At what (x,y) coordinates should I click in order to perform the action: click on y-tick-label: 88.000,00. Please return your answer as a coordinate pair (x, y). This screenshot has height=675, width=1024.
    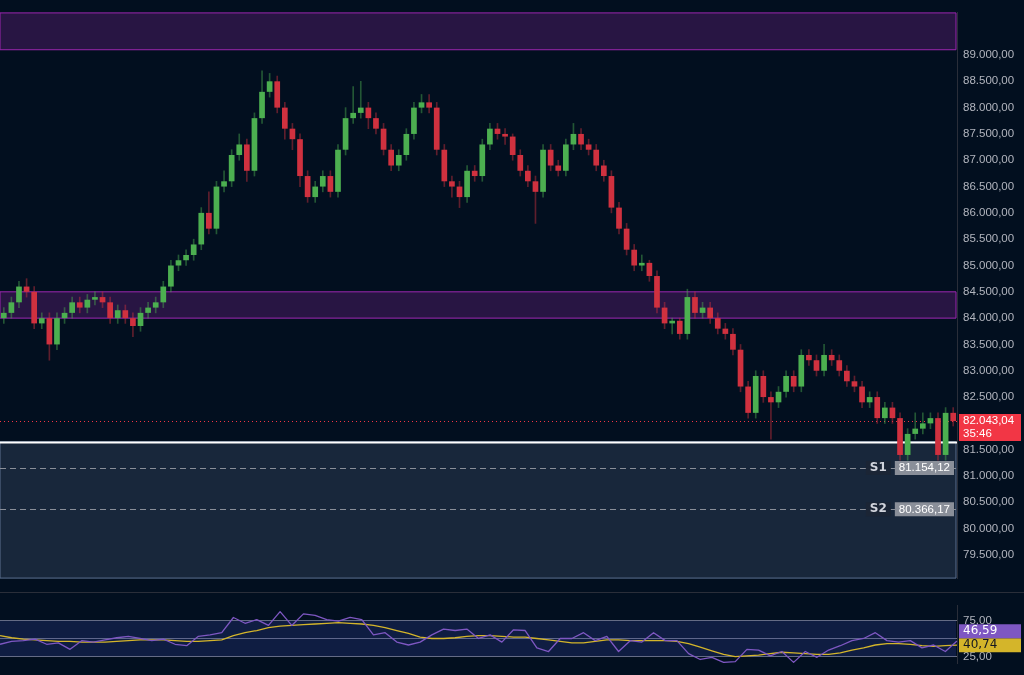
    Looking at the image, I should click on (989, 106).